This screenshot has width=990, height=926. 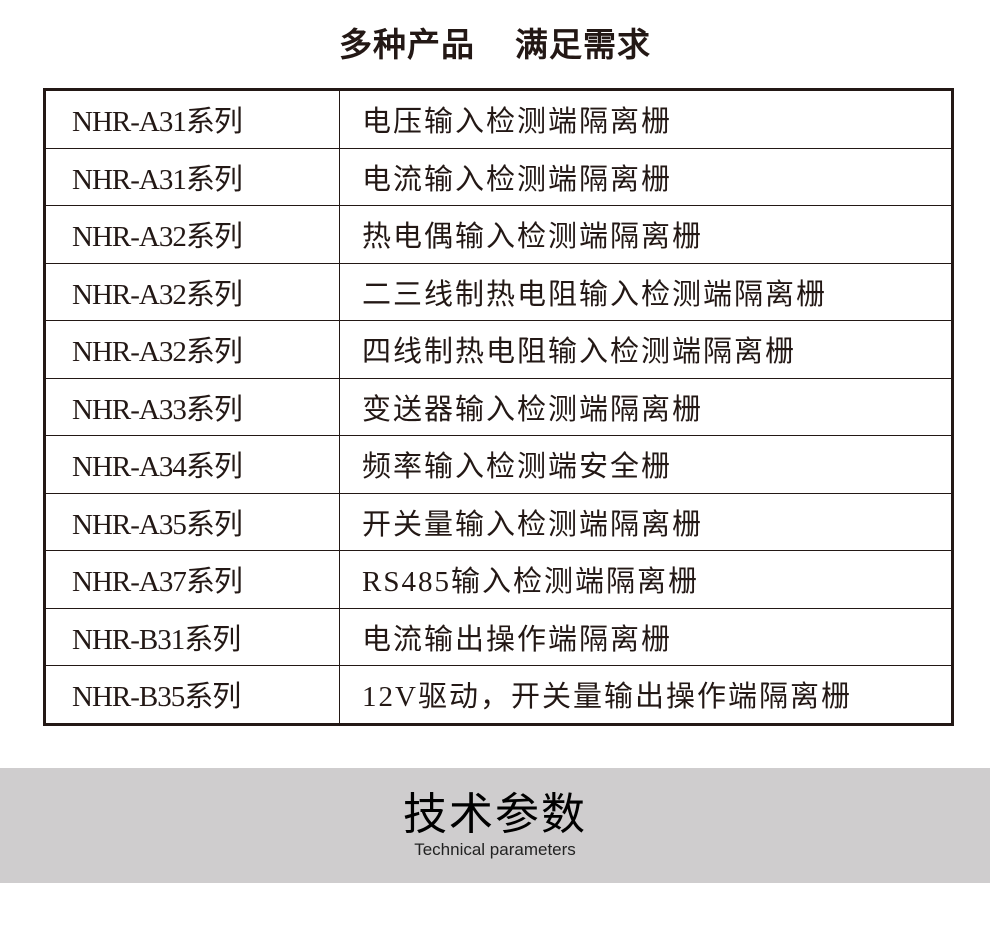 I want to click on table-row: NHR-B31系列 电流输出操作端隔离栅, so click(x=498, y=636).